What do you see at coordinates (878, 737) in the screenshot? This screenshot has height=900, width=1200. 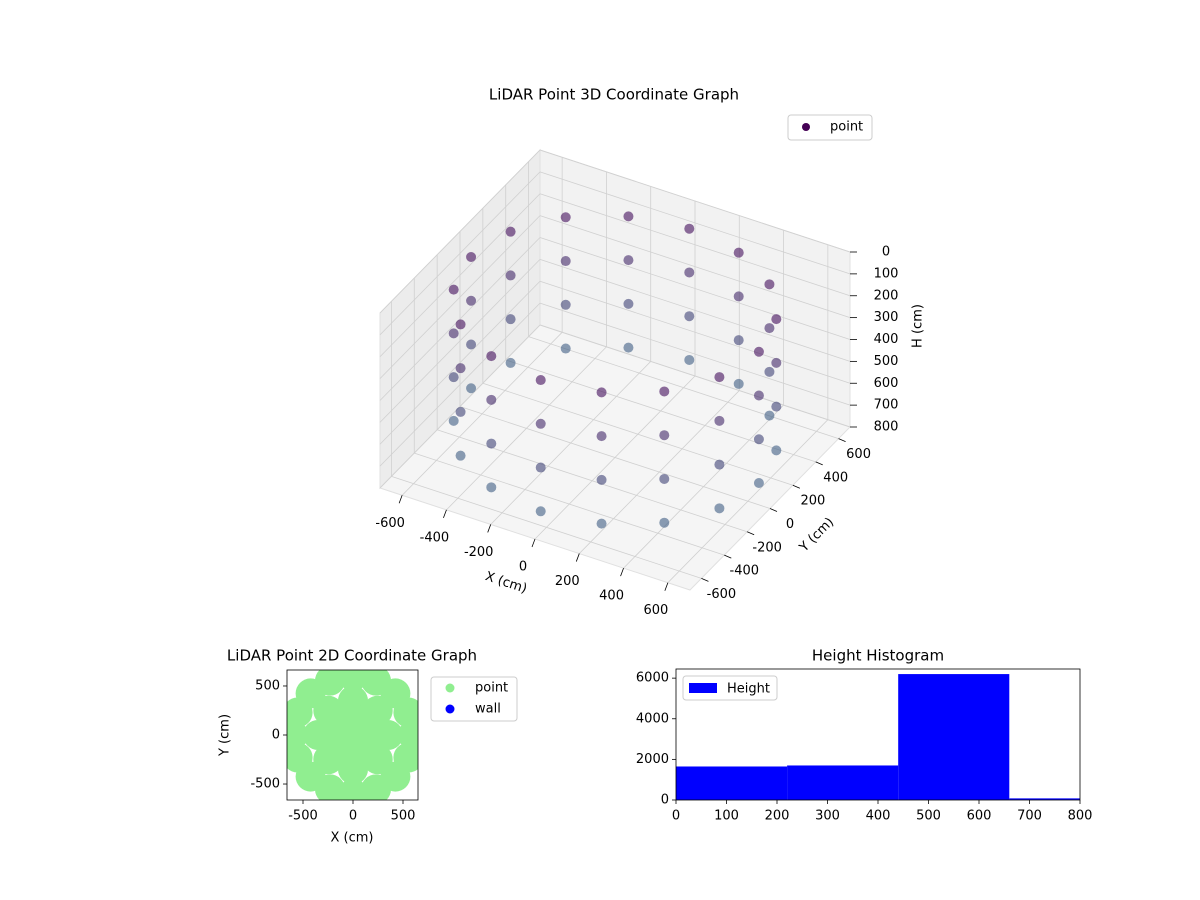 I see `bars` at bounding box center [878, 737].